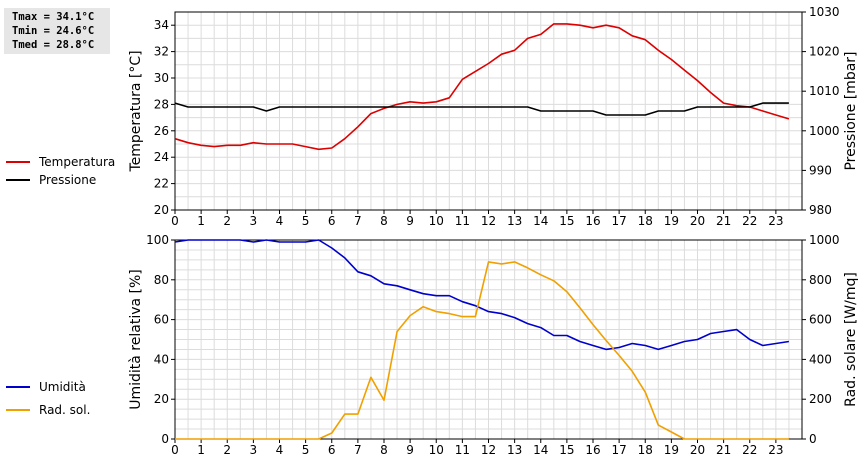 Image resolution: width=860 pixels, height=460 pixels. Describe the element at coordinates (161, 104) in the screenshot. I see `y-left-tick-label: 28` at that location.